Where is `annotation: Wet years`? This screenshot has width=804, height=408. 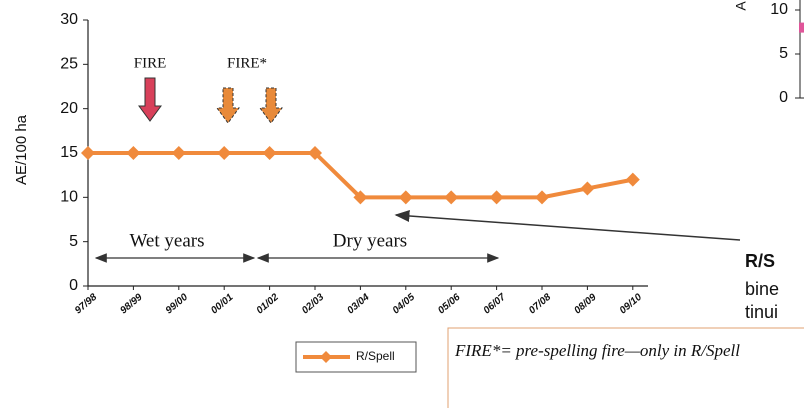
annotation: Wet years is located at coordinates (167, 240).